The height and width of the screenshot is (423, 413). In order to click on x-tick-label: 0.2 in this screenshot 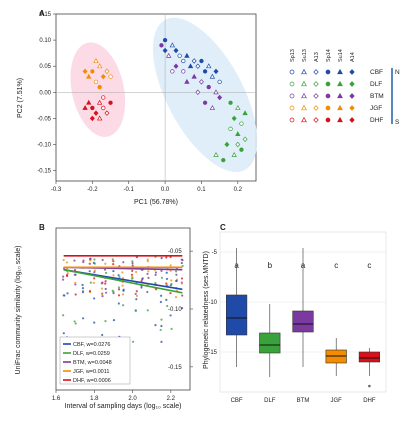, I will do `click(238, 190)`.